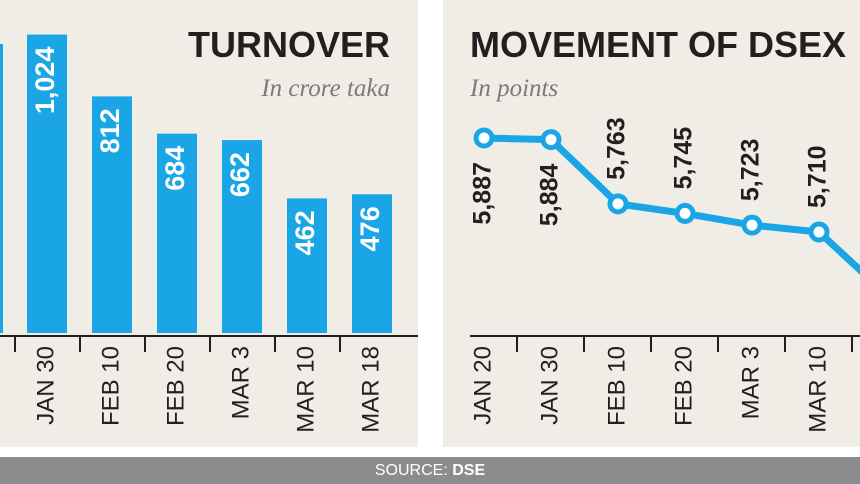 Image resolution: width=860 pixels, height=484 pixels. I want to click on bar-label-jan-30: 1,024, so click(45, 81).